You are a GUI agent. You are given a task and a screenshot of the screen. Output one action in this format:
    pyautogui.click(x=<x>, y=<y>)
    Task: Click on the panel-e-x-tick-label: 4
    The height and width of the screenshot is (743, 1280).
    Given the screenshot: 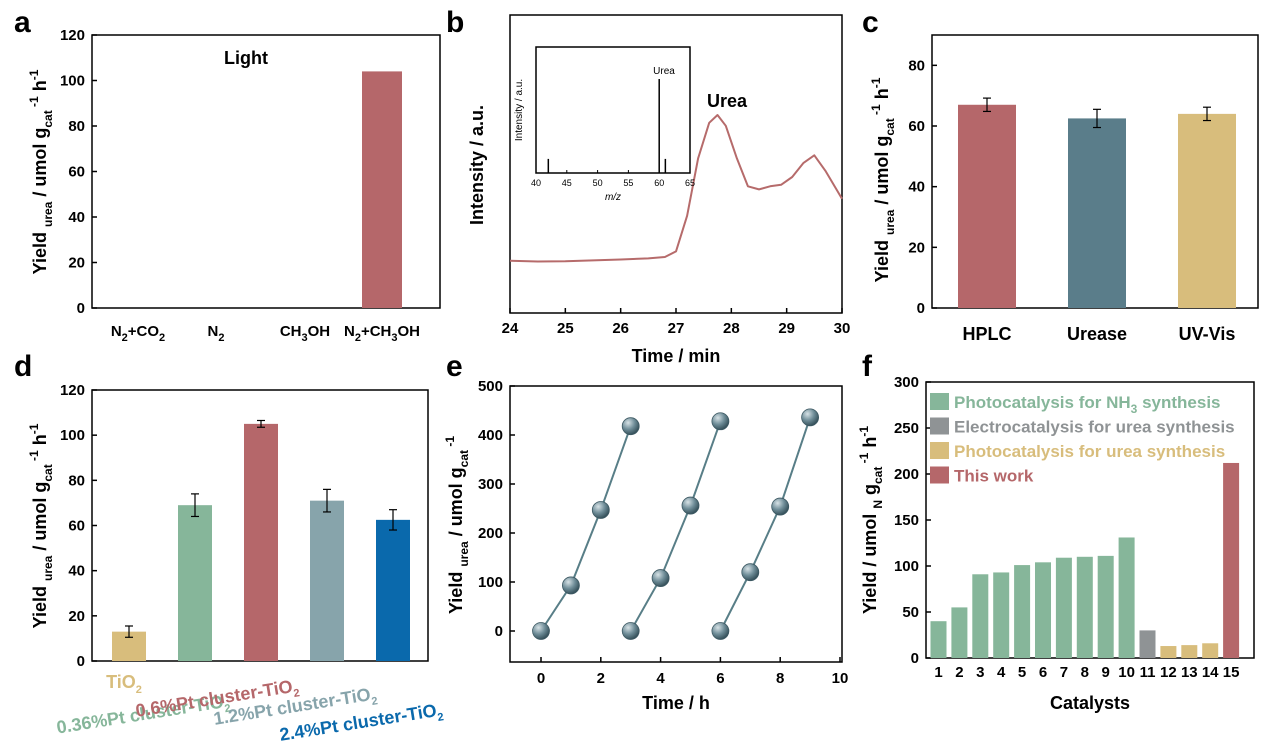 What is the action you would take?
    pyautogui.click(x=660, y=678)
    